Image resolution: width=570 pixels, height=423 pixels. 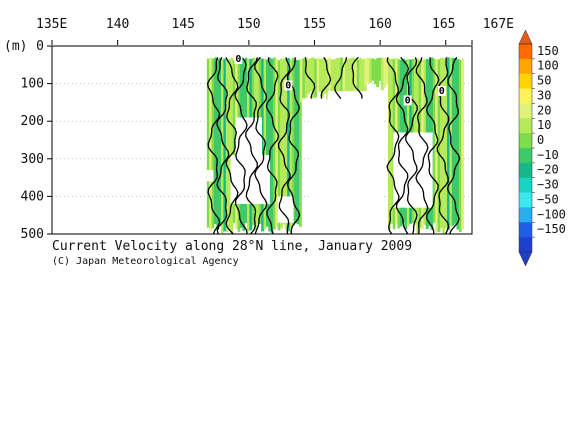 I want to click on colorbar-label: 150, so click(x=548, y=51).